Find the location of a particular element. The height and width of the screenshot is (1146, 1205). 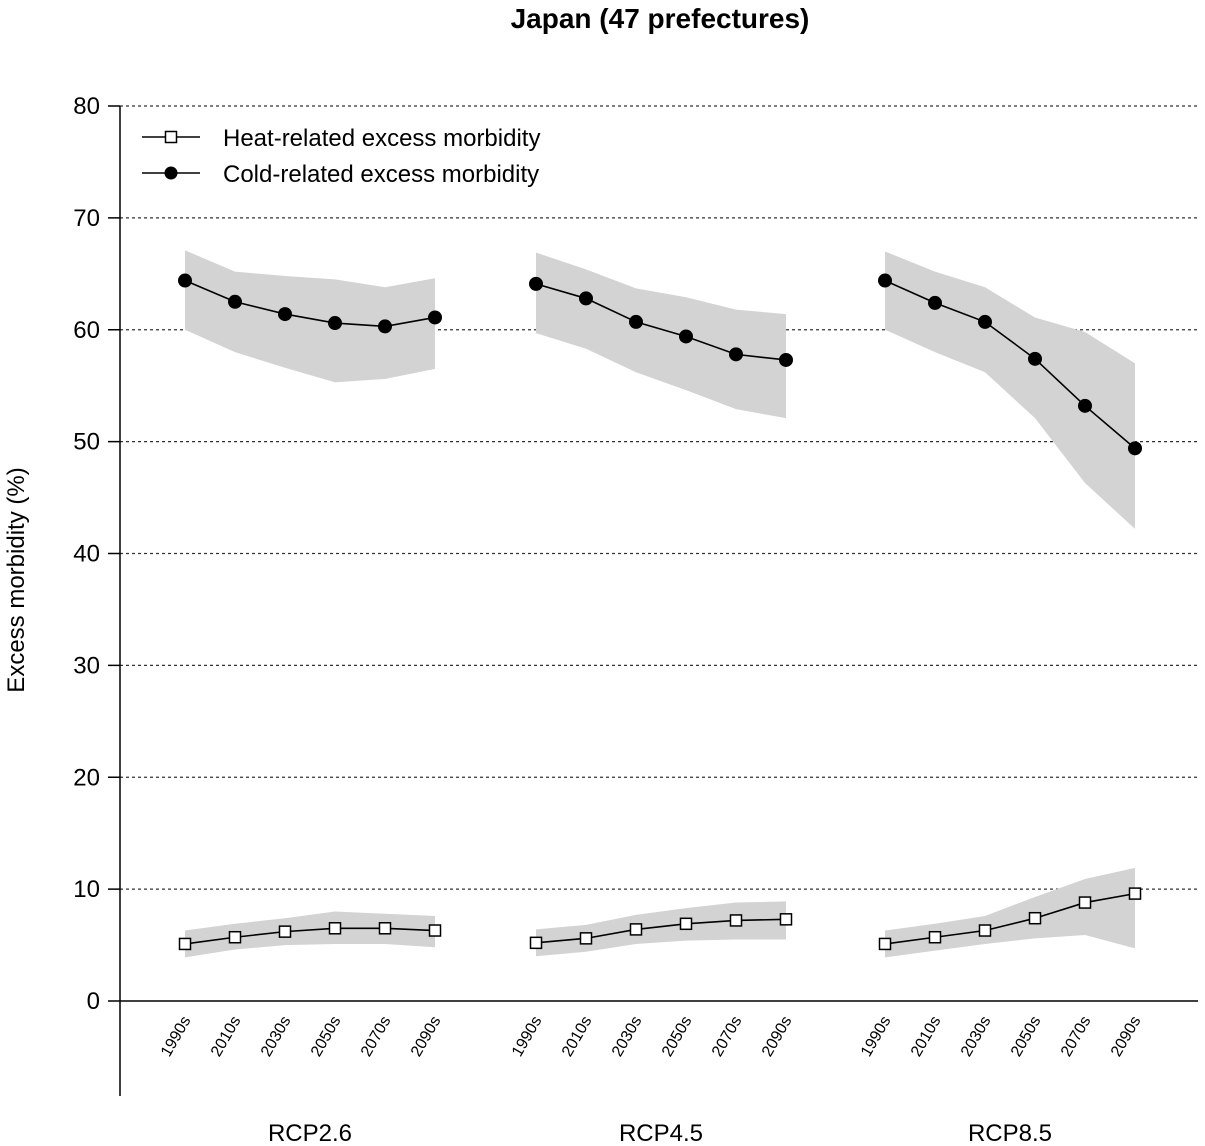

group-label: RCP2.6 is located at coordinates (310, 1133).